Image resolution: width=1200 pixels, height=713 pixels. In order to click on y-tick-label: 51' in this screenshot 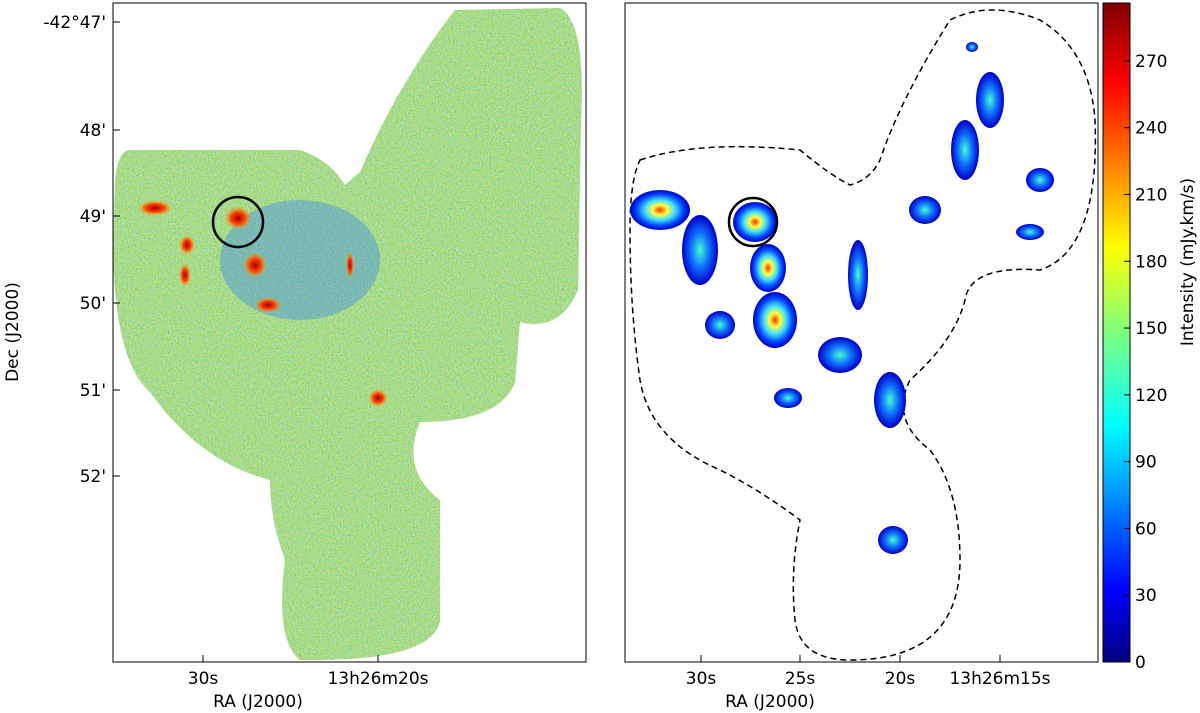, I will do `click(93, 391)`.